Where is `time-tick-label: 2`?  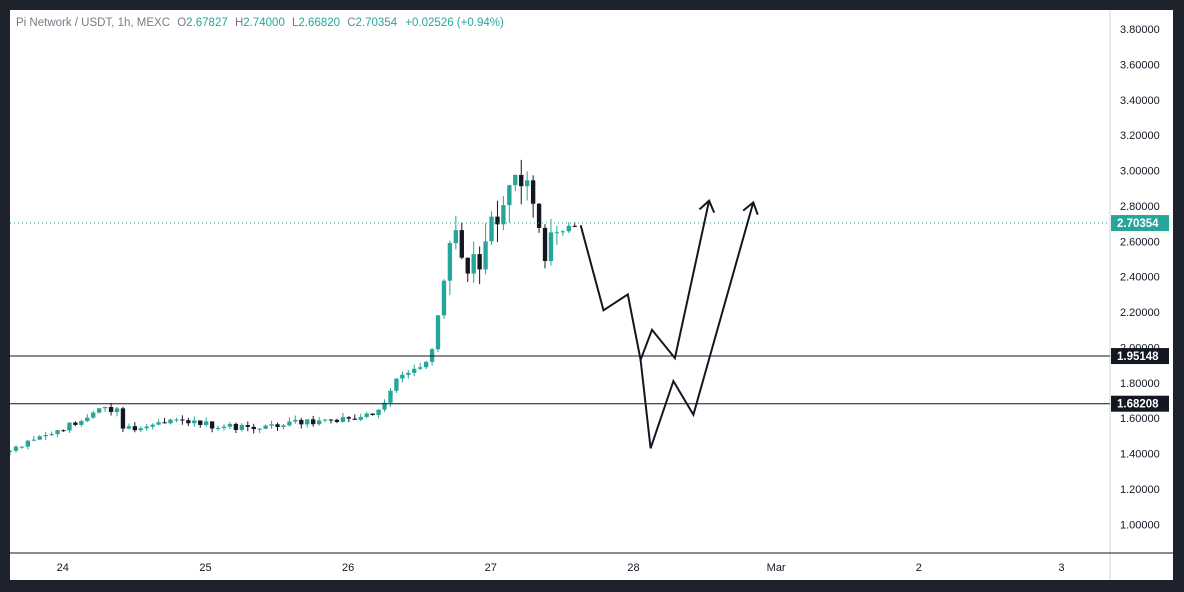
time-tick-label: 2 is located at coordinates (919, 568).